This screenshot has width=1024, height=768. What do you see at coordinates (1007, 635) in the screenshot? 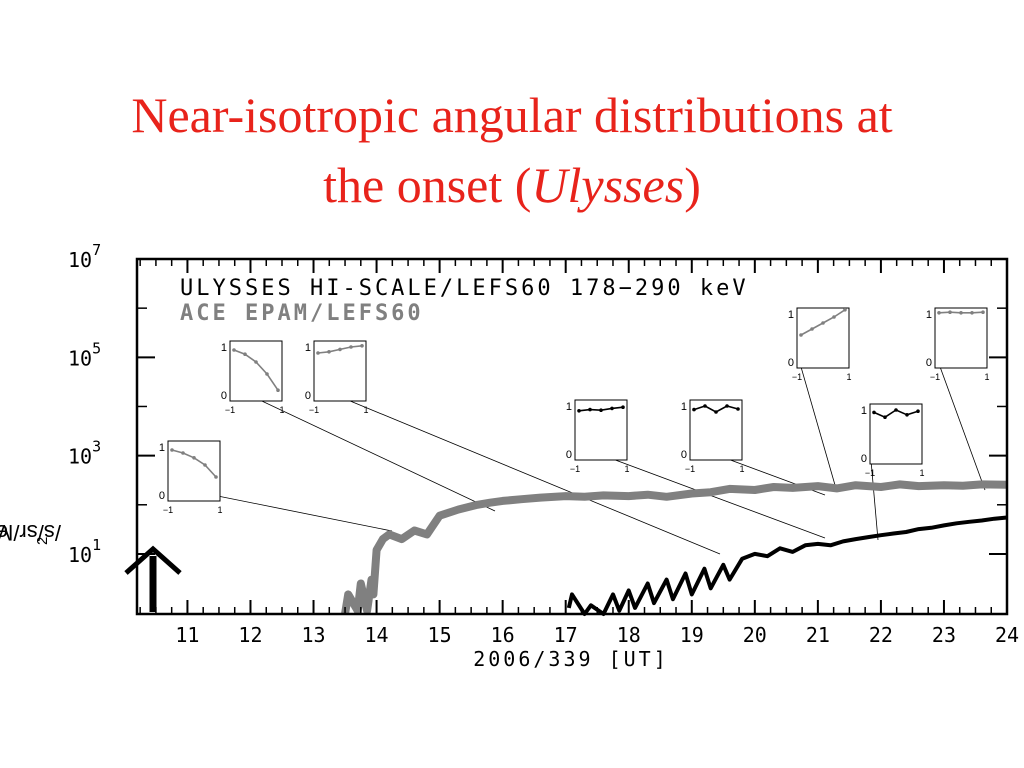
I see `x-tick-label: 24` at bounding box center [1007, 635].